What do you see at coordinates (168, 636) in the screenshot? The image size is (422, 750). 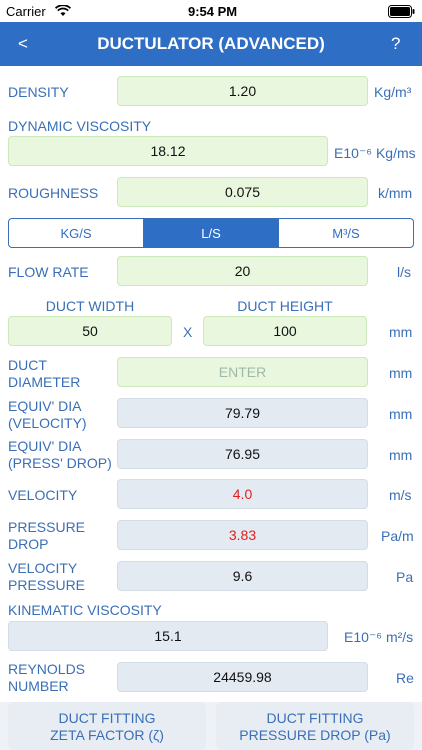 I see `kinematic-viscosity-value: 15.1` at bounding box center [168, 636].